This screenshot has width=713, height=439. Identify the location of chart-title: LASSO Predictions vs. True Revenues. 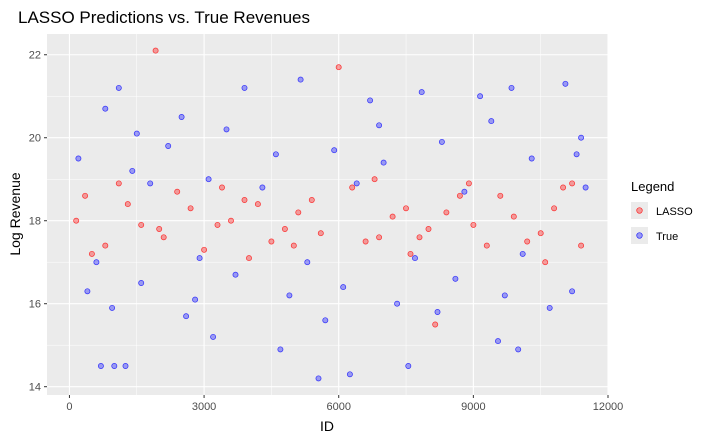
(164, 17).